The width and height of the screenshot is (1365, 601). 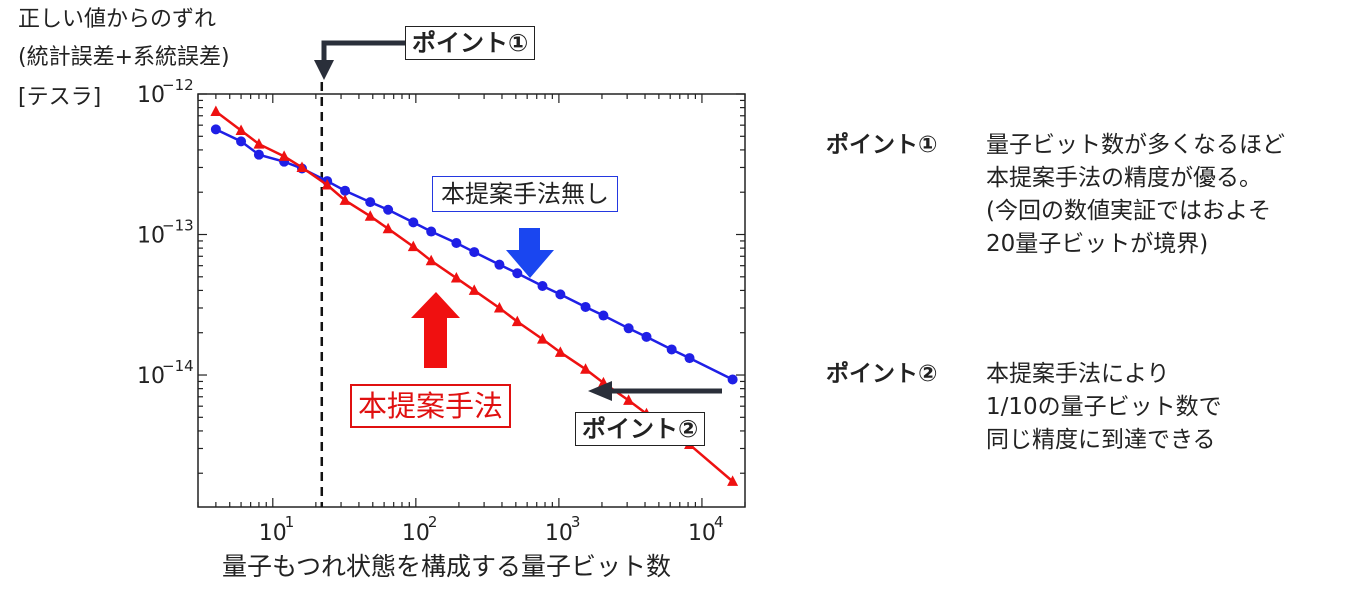 What do you see at coordinates (431, 406) in the screenshot?
I see `with-method-label: 本提案手法` at bounding box center [431, 406].